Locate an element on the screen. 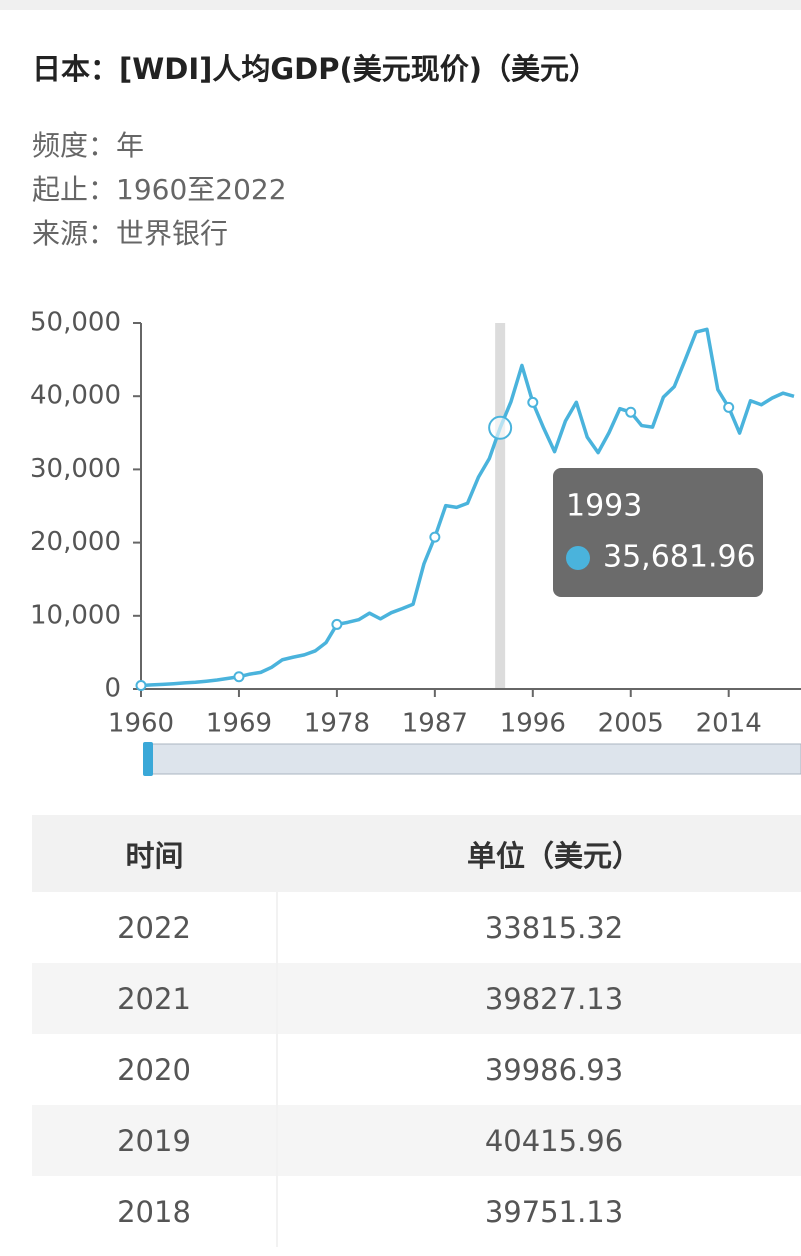  table-row: 2019 40415.96 is located at coordinates (416, 1140).